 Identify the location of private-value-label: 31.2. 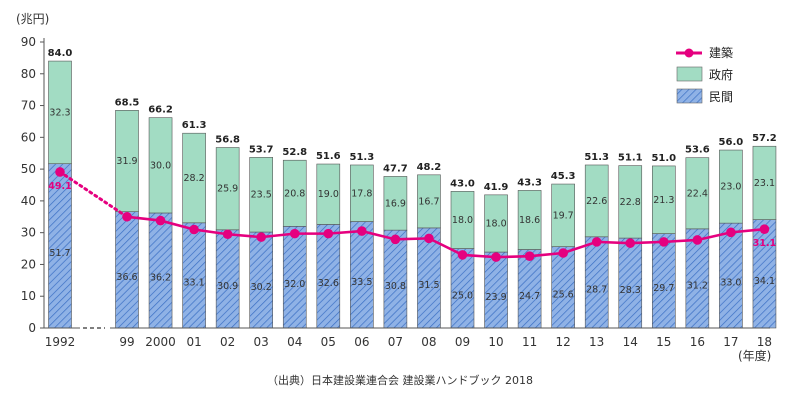
(697, 285).